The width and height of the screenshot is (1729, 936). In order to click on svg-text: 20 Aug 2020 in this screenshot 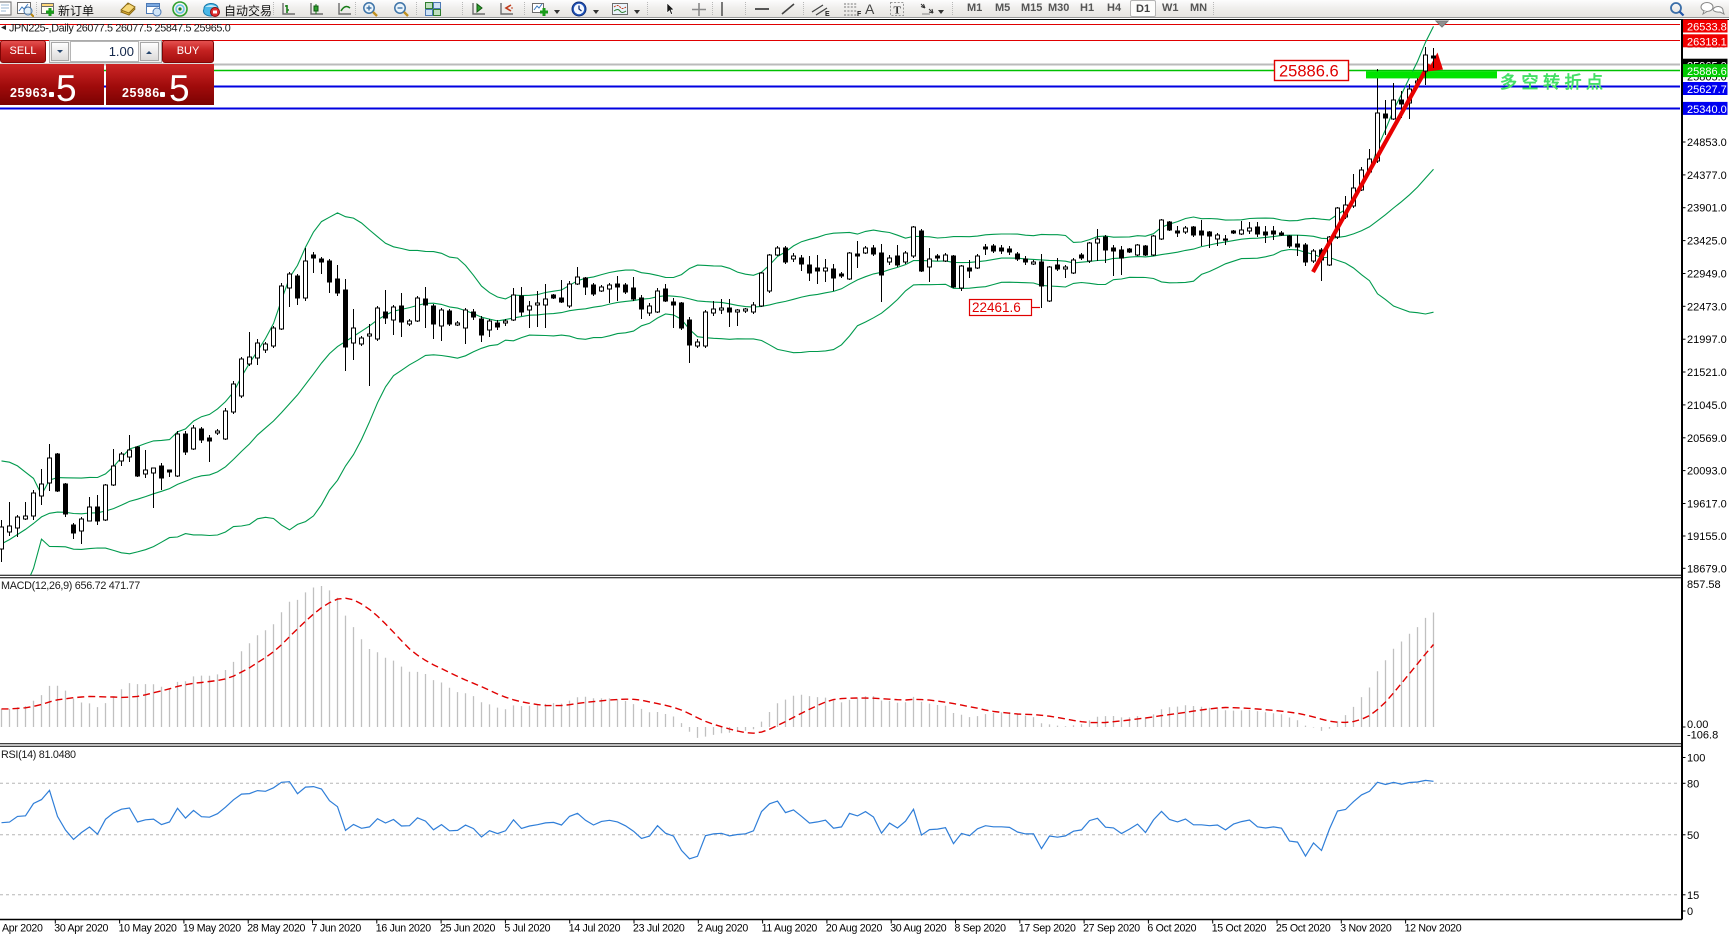, I will do `click(854, 929)`.